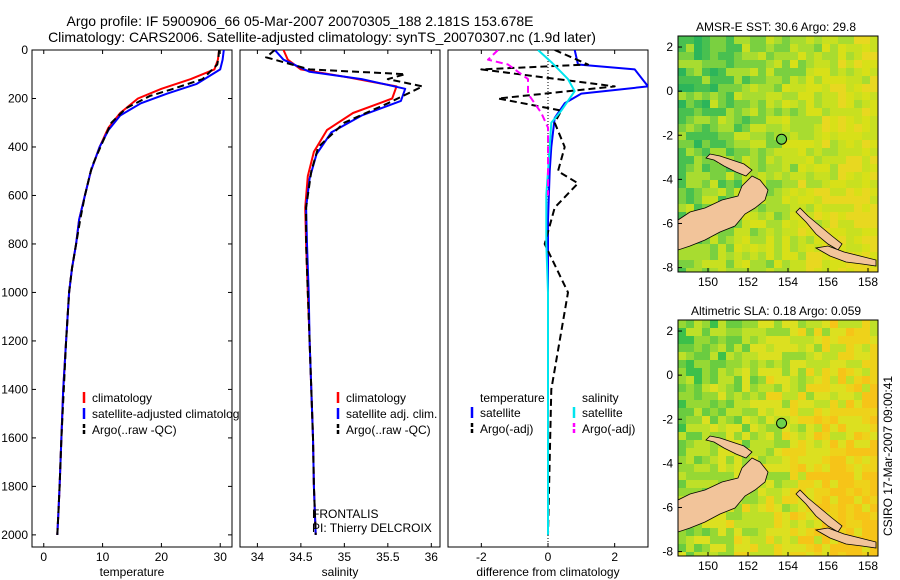 The width and height of the screenshot is (900, 580). I want to click on map-y-tick-label: -6, so click(667, 223).